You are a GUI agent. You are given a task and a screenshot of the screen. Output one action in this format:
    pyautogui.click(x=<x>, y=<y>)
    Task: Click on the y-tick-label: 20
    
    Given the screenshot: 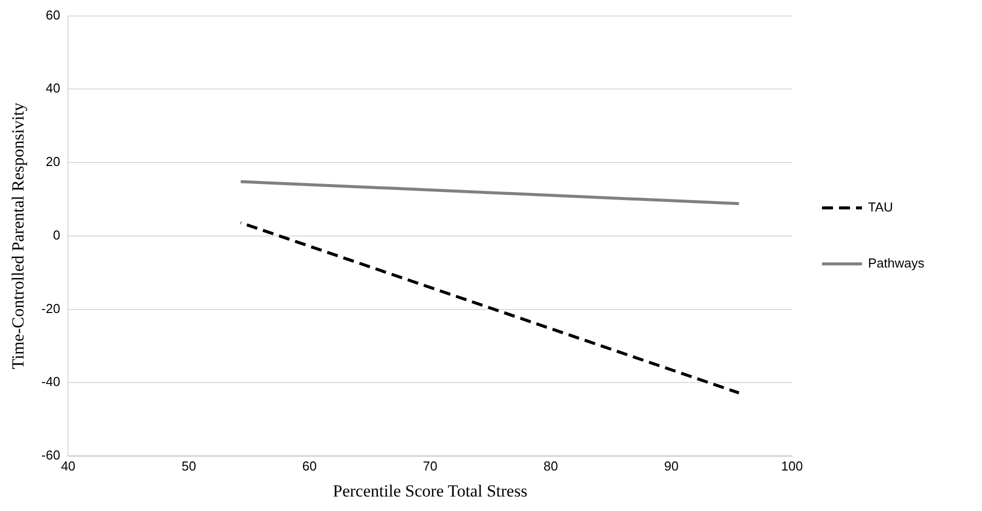 What is the action you would take?
    pyautogui.click(x=53, y=162)
    